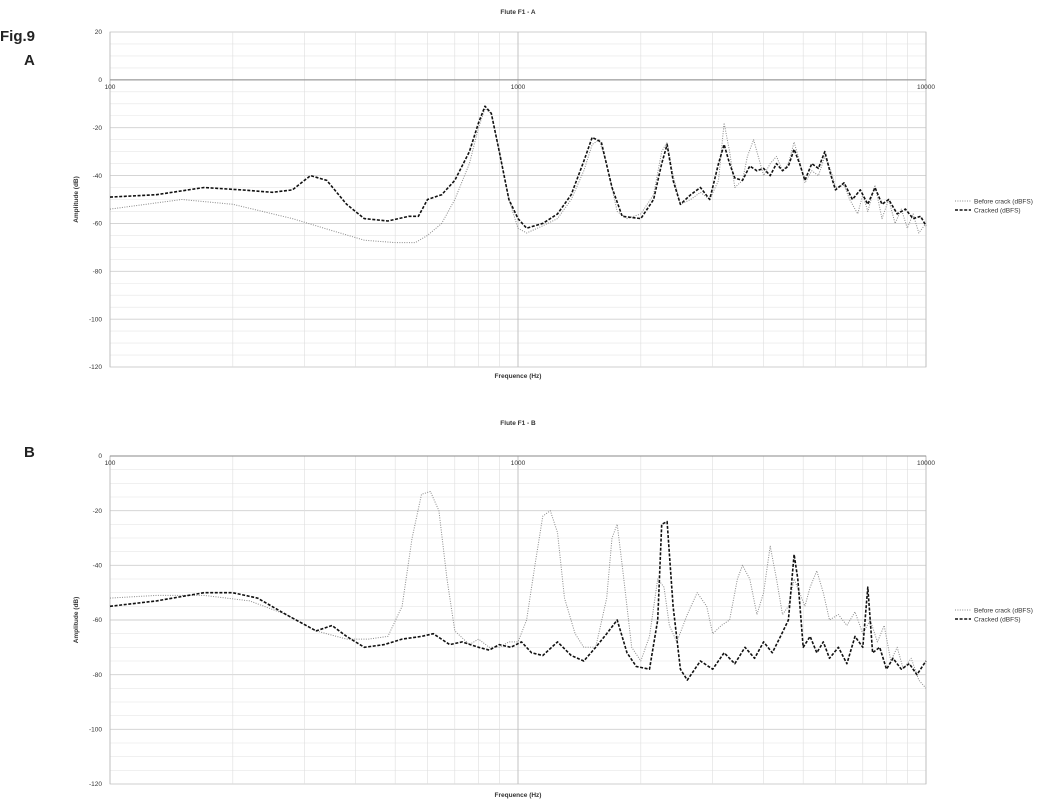 Image resolution: width=1055 pixels, height=804 pixels. I want to click on chart-title: Flute F1 - B, so click(518, 423).